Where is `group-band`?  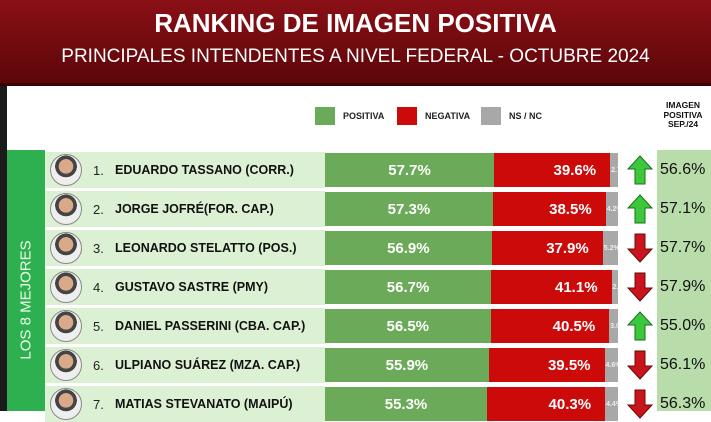 group-band is located at coordinates (26, 280).